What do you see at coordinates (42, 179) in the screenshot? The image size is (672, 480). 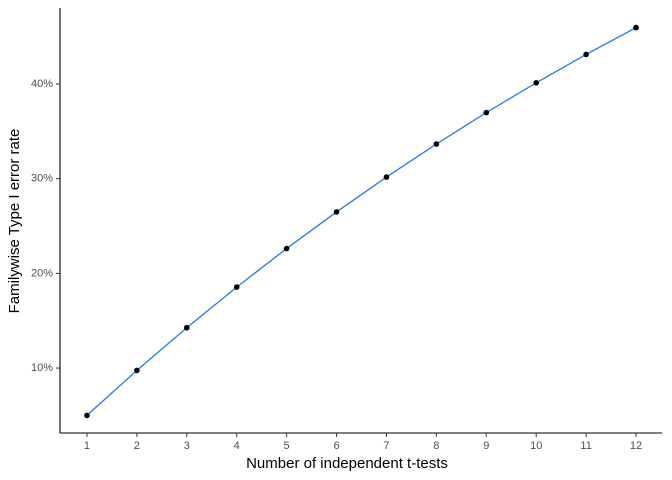 I see `y-tick-label: 30%` at bounding box center [42, 179].